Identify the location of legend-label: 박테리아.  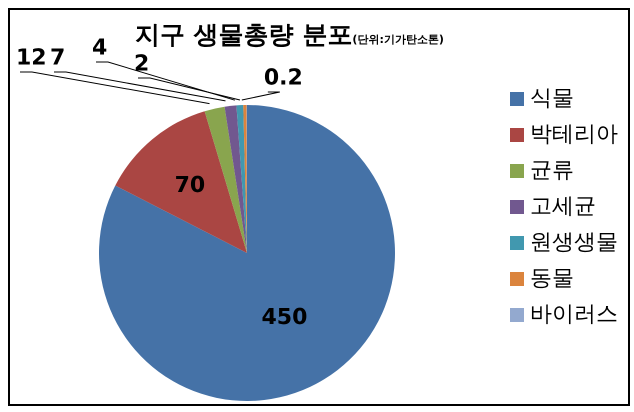
(574, 135).